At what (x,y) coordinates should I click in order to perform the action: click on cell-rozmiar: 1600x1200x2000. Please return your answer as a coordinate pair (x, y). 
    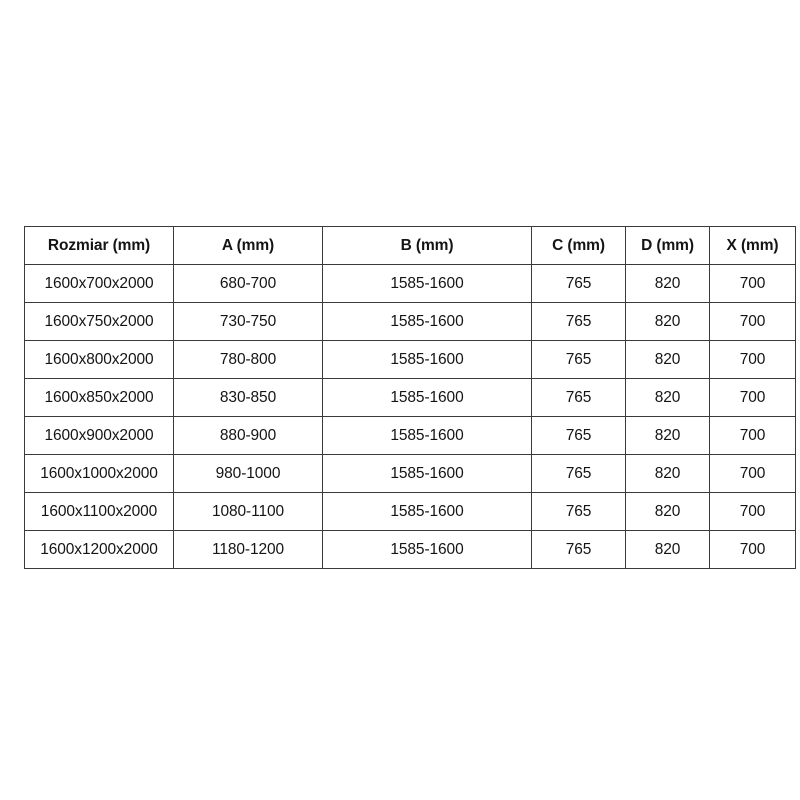
    Looking at the image, I should click on (99, 549).